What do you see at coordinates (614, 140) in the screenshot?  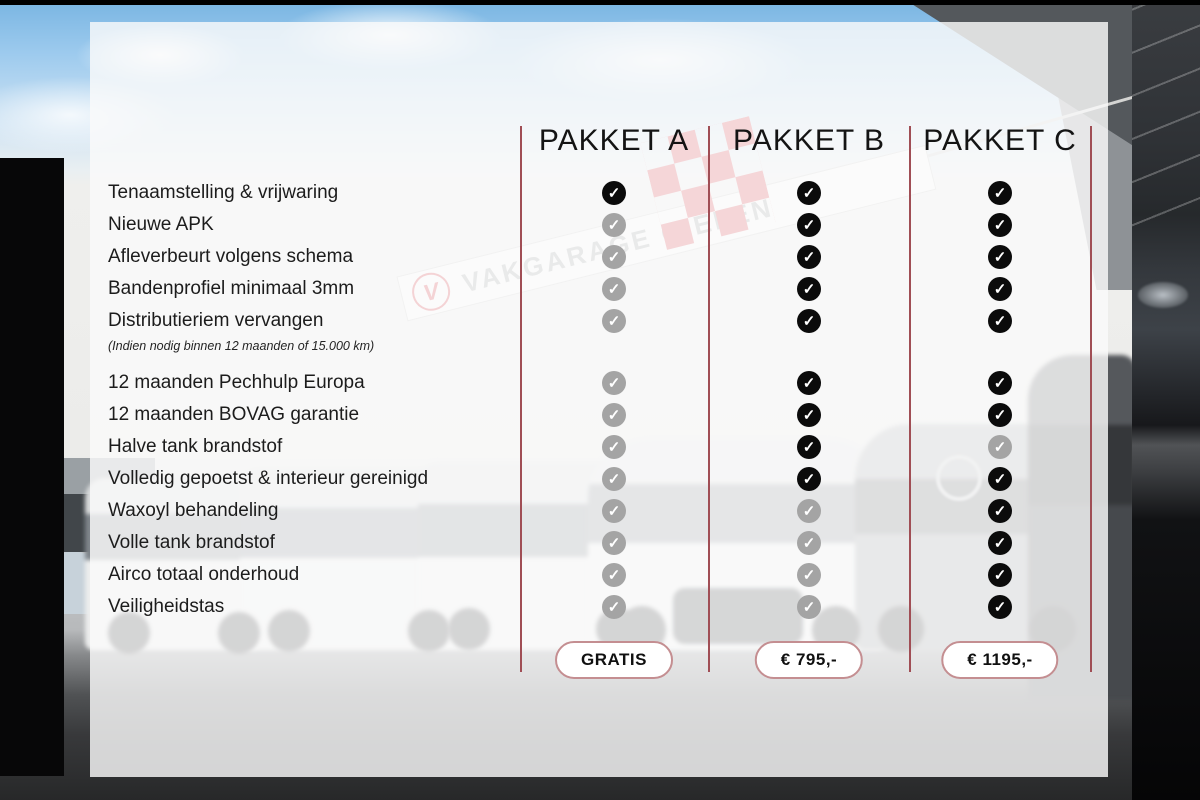 I see `package-header-a: PAKKET A` at bounding box center [614, 140].